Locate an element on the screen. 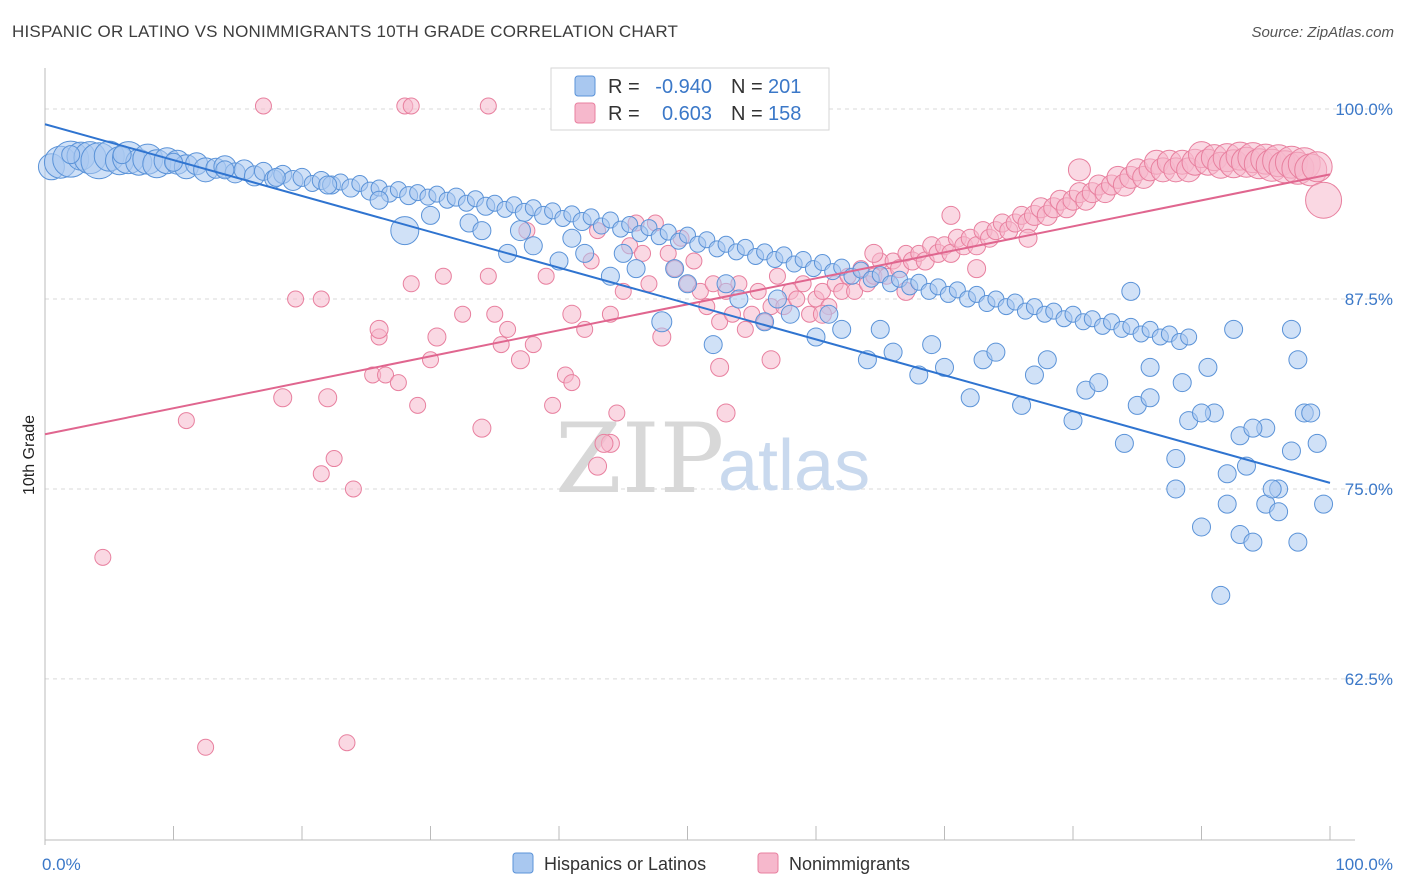 Image resolution: width=1406 pixels, height=892 pixels. y-tick-label: 87.5% is located at coordinates (1369, 299).